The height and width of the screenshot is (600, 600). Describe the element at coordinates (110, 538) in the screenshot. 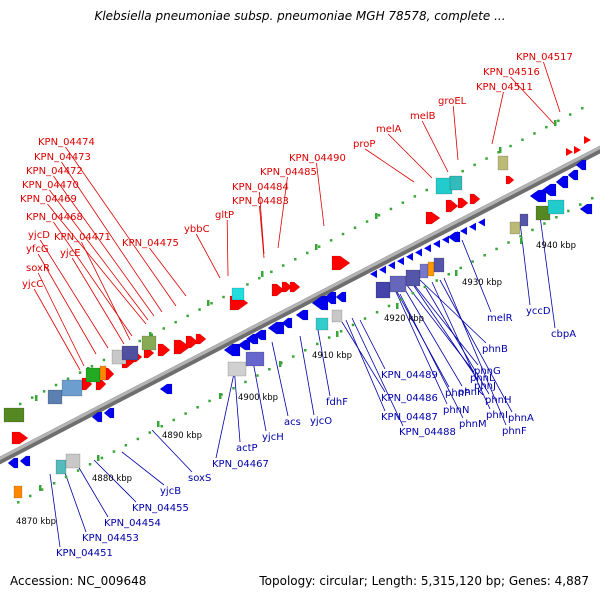

I see `reverse-gene-label: KPN_04453` at that location.